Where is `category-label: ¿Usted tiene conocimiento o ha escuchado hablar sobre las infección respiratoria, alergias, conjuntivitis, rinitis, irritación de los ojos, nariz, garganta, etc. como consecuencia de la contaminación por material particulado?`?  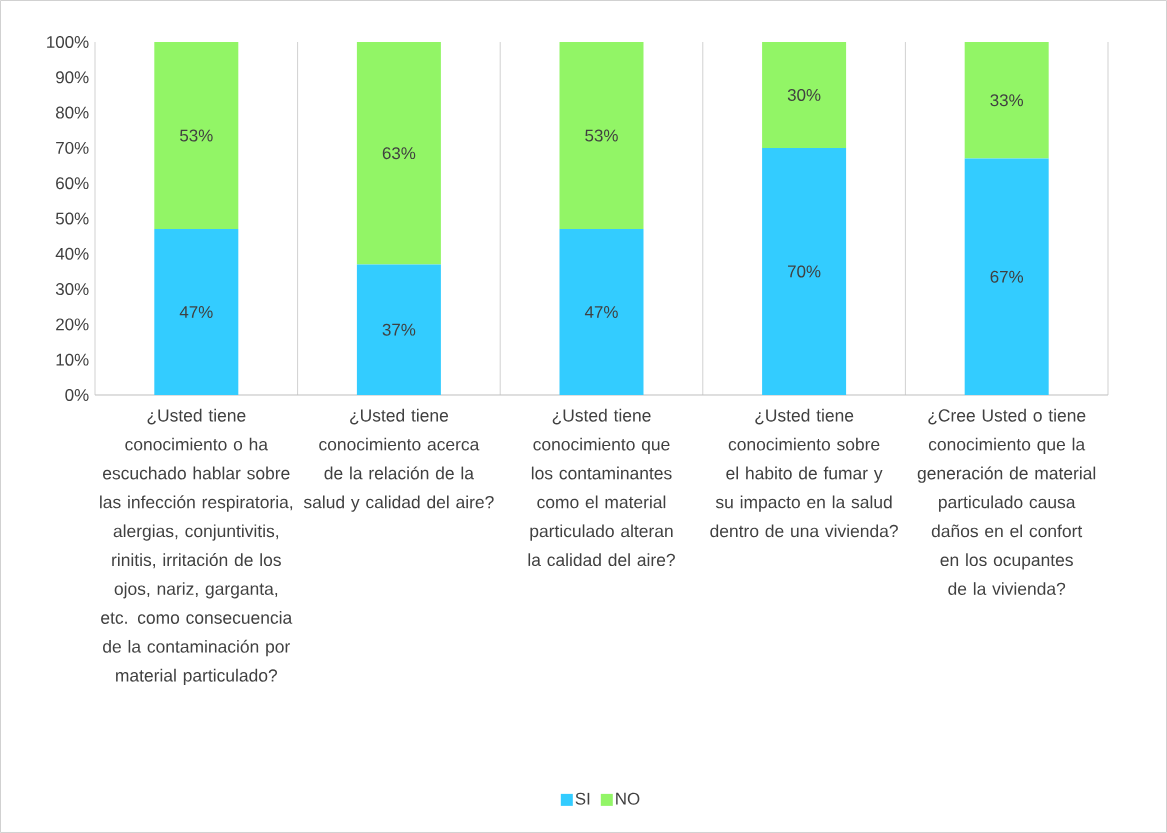 category-label: ¿Usted tiene conocimiento o ha escuchado hablar sobre las infección respiratoria, alergias, conjuntivitis, rinitis, irritación de los ojos, nariz, garganta, etc. como consecuencia de la contaminación por material particulado? is located at coordinates (196, 547).